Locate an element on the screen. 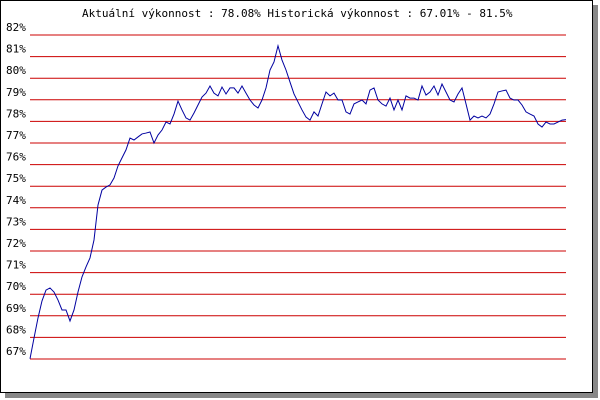 This screenshot has width=600, height=400. y-tick-label: 75% is located at coordinates (16, 178).